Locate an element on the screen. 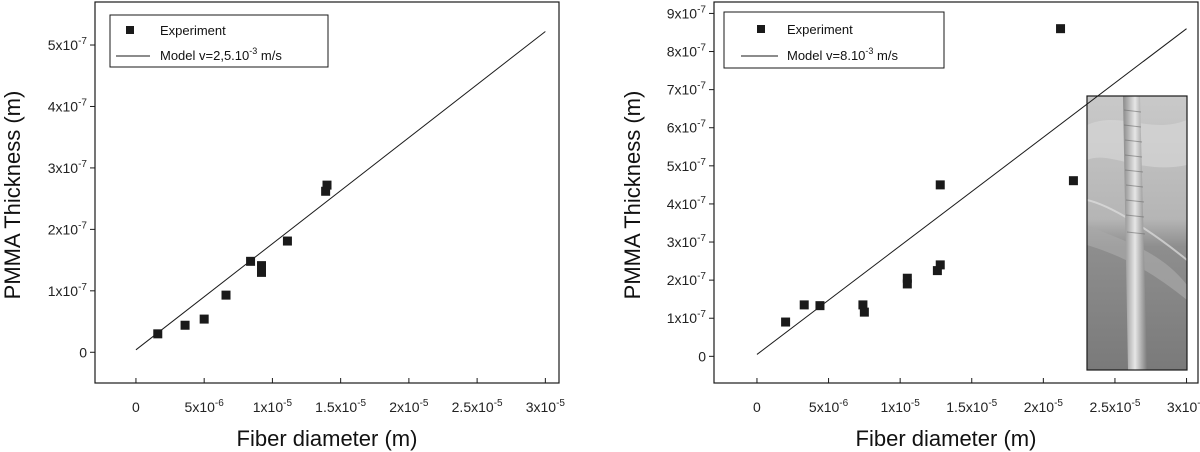 The image size is (1200, 452). y-tick-label: 6x10⁻⁷ is located at coordinates (687, 127).